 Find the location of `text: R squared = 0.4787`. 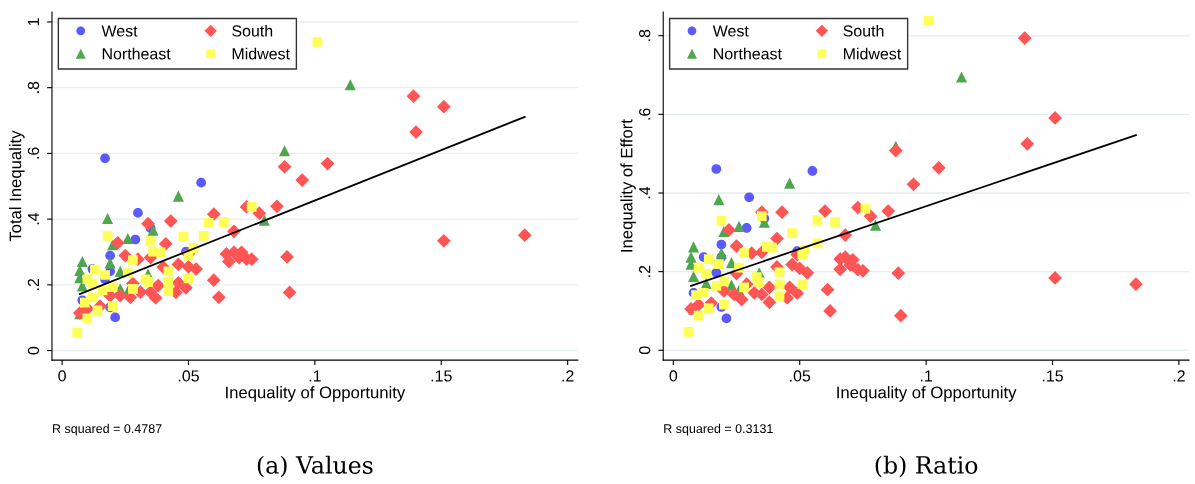

text: R squared = 0.4787 is located at coordinates (107, 429).